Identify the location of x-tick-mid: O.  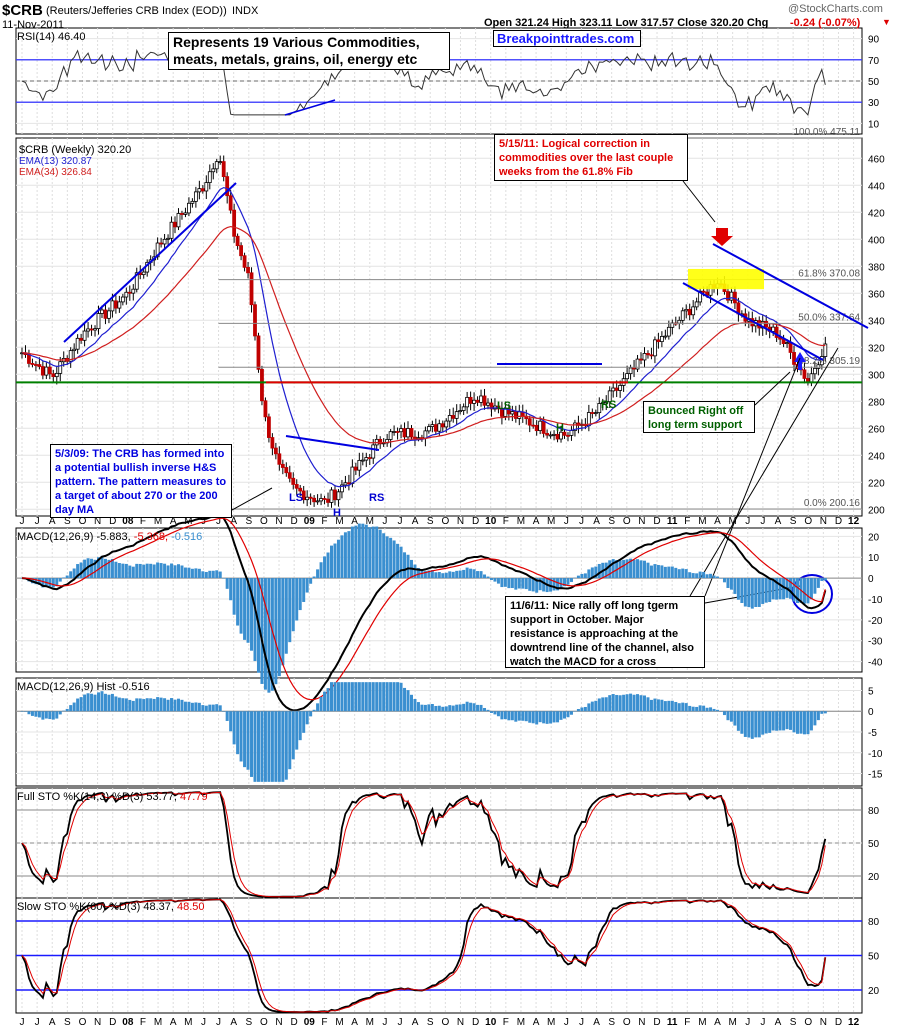
(627, 521).